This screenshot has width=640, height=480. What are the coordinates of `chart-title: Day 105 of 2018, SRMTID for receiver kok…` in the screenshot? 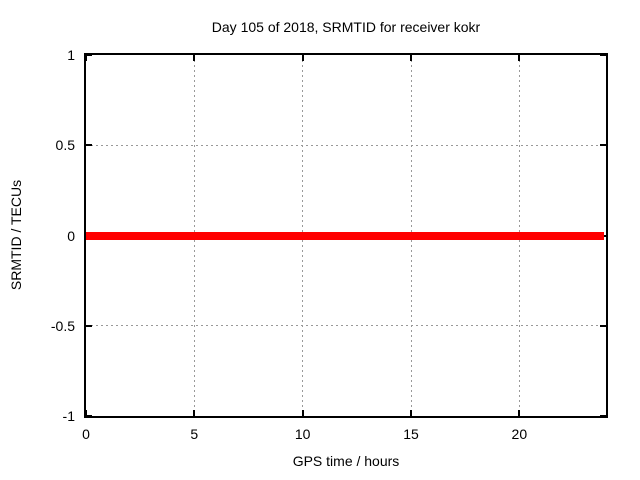 It's located at (346, 27).